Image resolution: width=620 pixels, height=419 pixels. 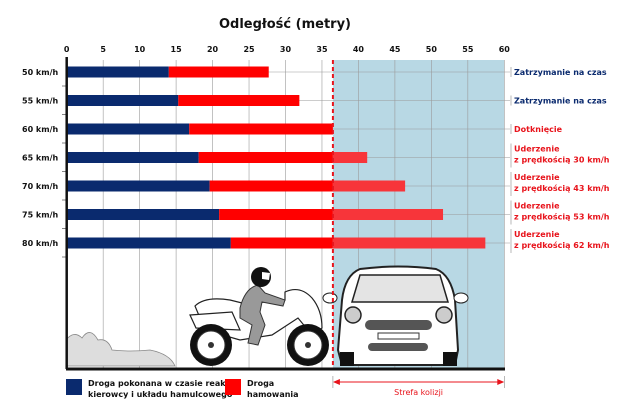 I want to click on y-category-label: 75 km/h, so click(x=40, y=215).